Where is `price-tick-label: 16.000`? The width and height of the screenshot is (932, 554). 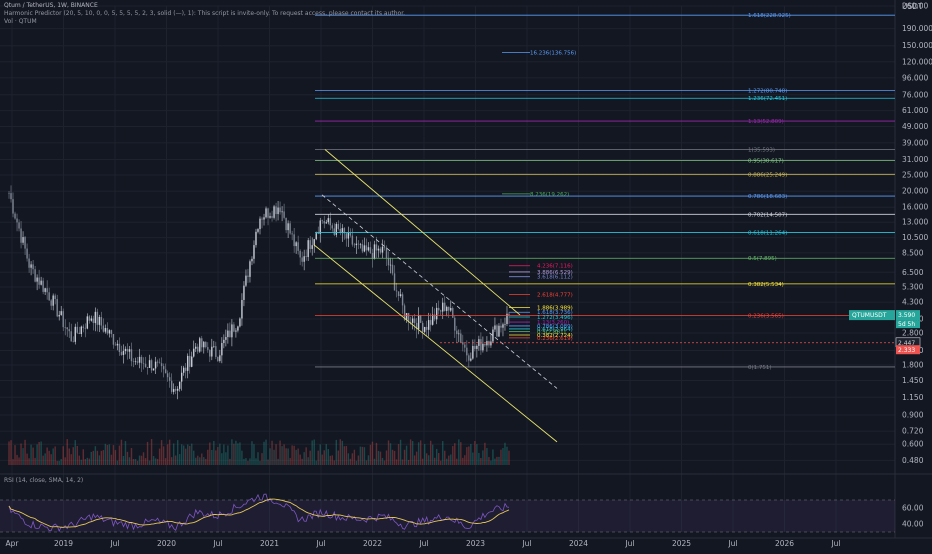 price-tick-label: 16.000 is located at coordinates (915, 207).